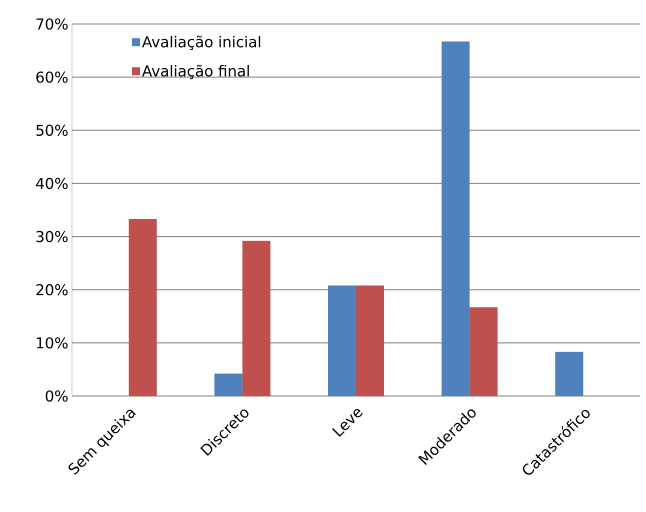  What do you see at coordinates (52, 290) in the screenshot?
I see `y-tick-label: 20%` at bounding box center [52, 290].